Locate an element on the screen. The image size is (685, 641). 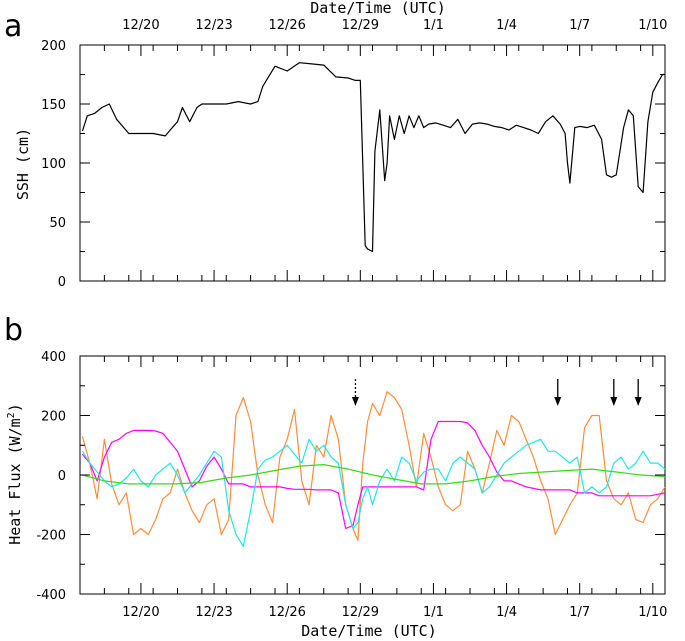
y-tick-label: 100 is located at coordinates (53, 164).